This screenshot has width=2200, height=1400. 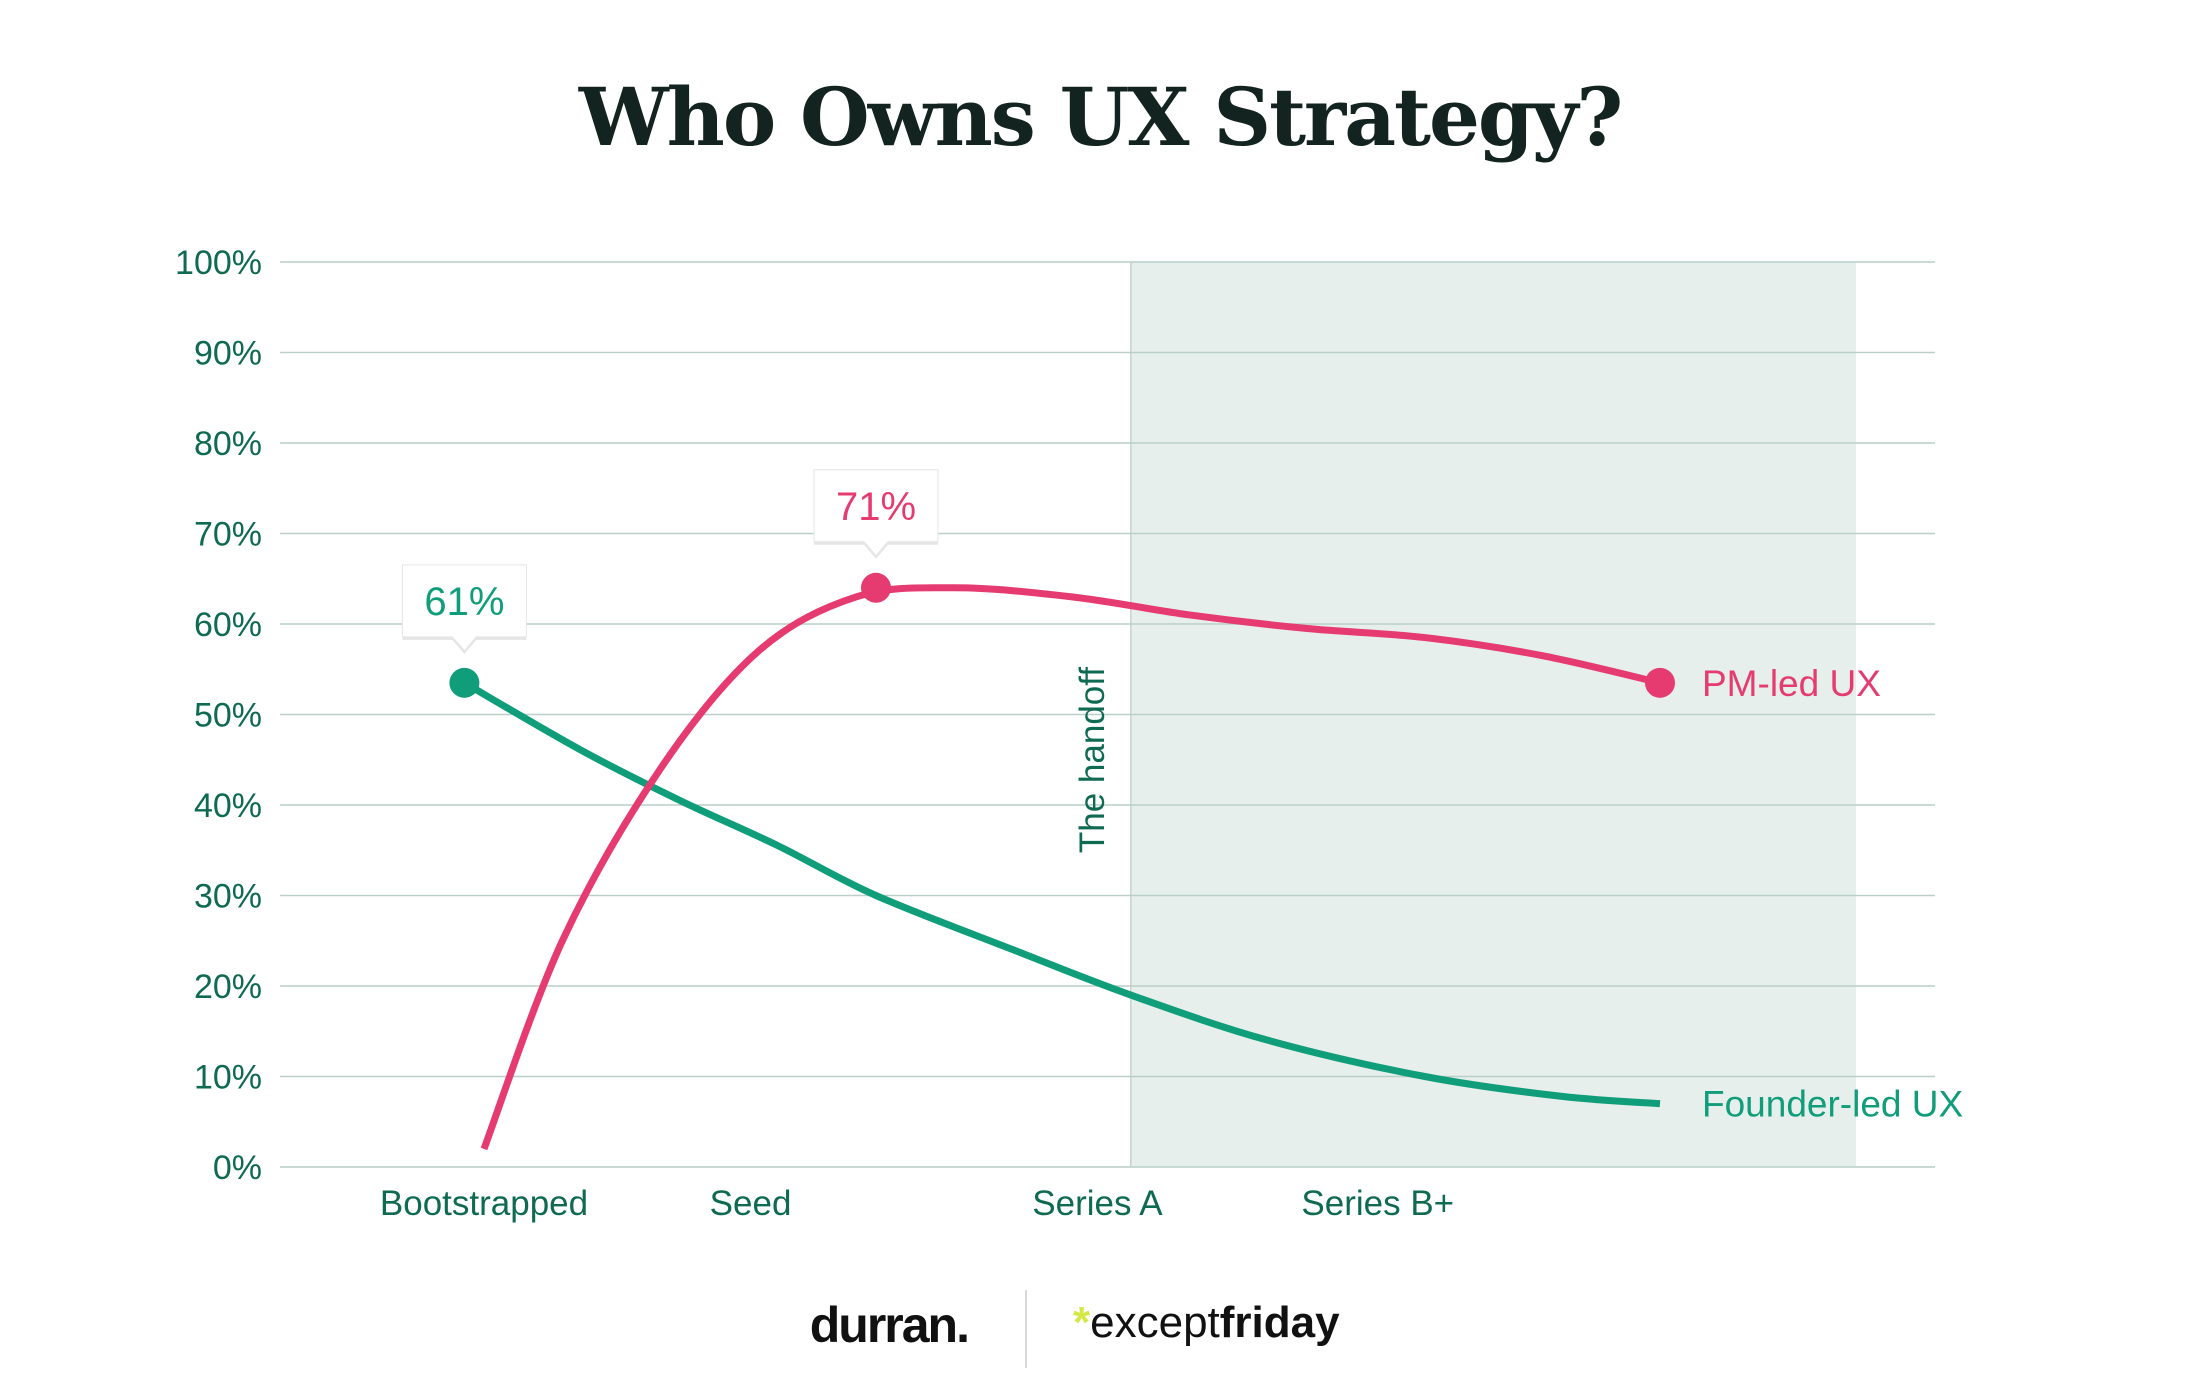 I want to click on x-category-label: Series A, so click(x=1097, y=1203).